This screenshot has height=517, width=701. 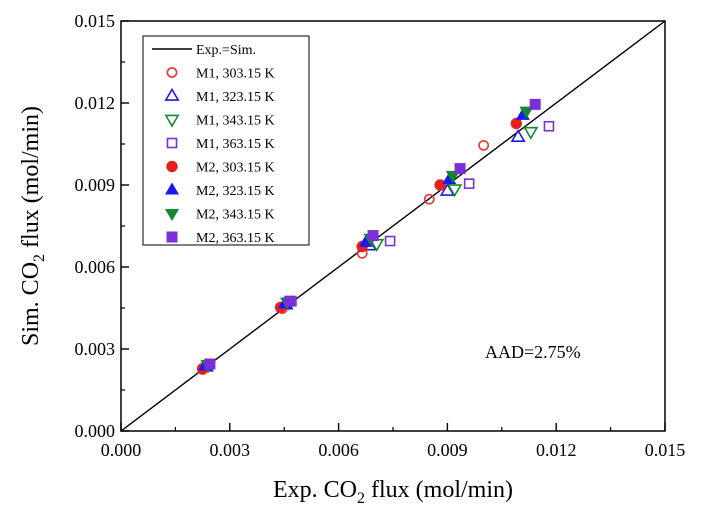 What do you see at coordinates (447, 450) in the screenshot?
I see `x-tick-label: 0.009` at bounding box center [447, 450].